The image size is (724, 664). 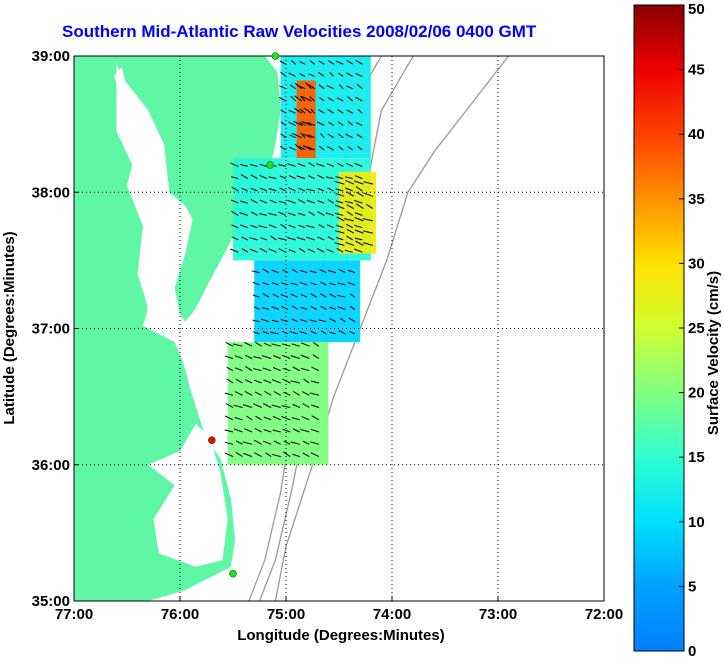 What do you see at coordinates (604, 614) in the screenshot?
I see `x-tick-label: 72:00` at bounding box center [604, 614].